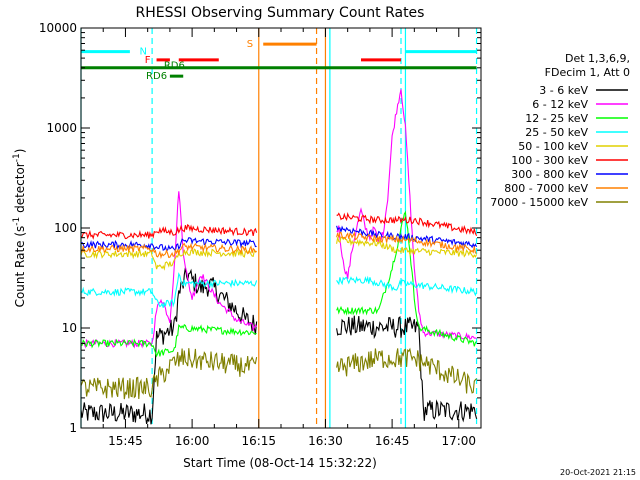 The height and width of the screenshot is (480, 640). I want to click on x-axis-label: Start Time (08-Oct-14 15:32:22), so click(280, 463).